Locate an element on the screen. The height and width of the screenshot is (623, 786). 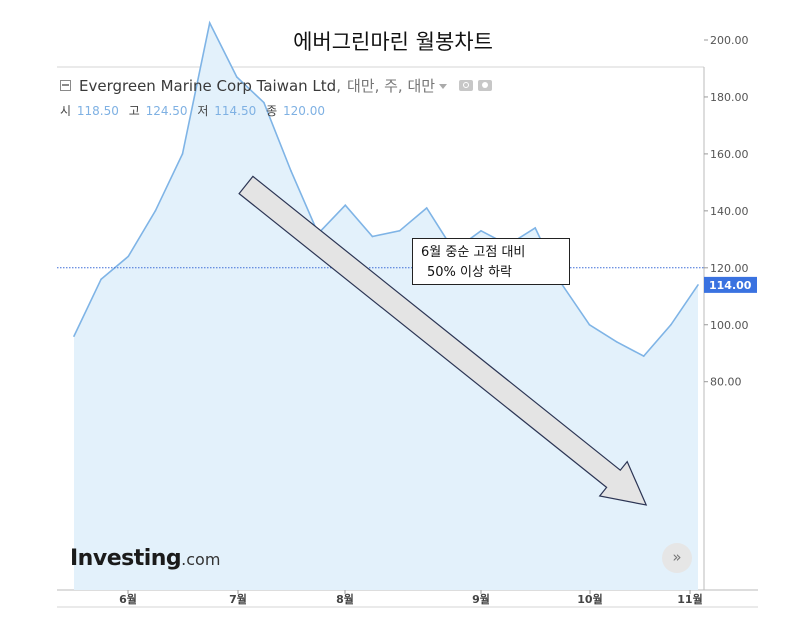
last-price-tag is located at coordinates (730, 284).